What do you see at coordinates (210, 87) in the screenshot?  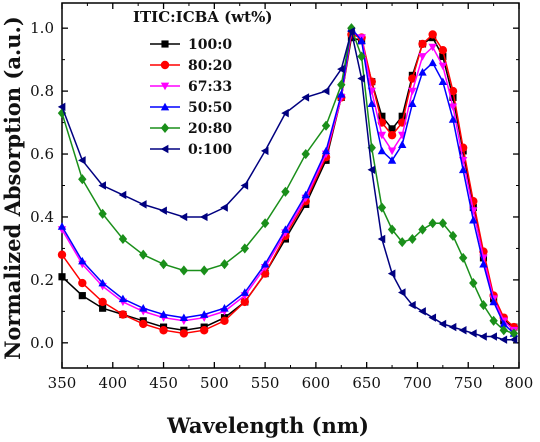 I see `legend-label: 67:33` at bounding box center [210, 87].